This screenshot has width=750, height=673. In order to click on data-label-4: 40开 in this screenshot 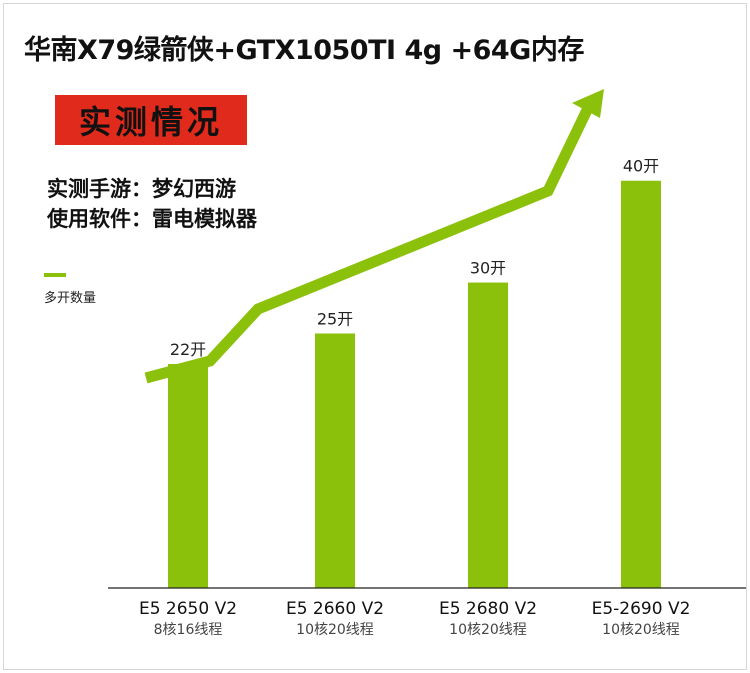, I will do `click(641, 166)`.